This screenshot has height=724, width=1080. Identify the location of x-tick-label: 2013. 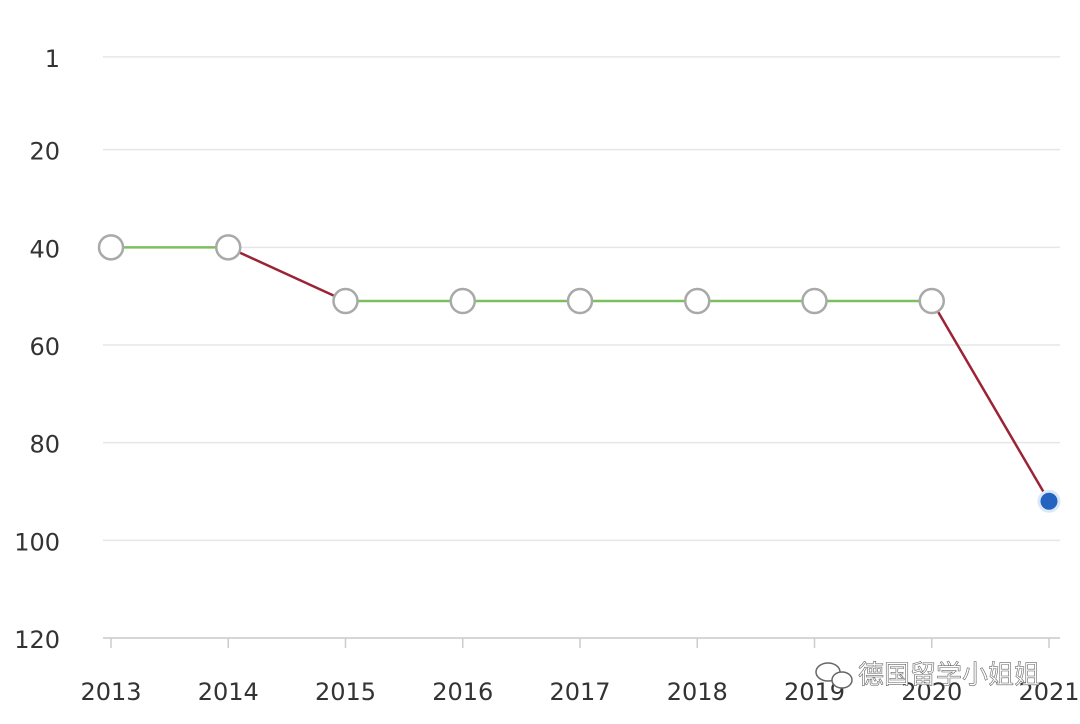
(110, 692).